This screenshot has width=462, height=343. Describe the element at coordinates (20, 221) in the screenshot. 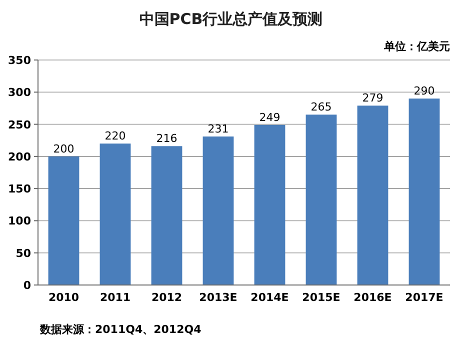

I see `y-tick-label: 100` at that location.